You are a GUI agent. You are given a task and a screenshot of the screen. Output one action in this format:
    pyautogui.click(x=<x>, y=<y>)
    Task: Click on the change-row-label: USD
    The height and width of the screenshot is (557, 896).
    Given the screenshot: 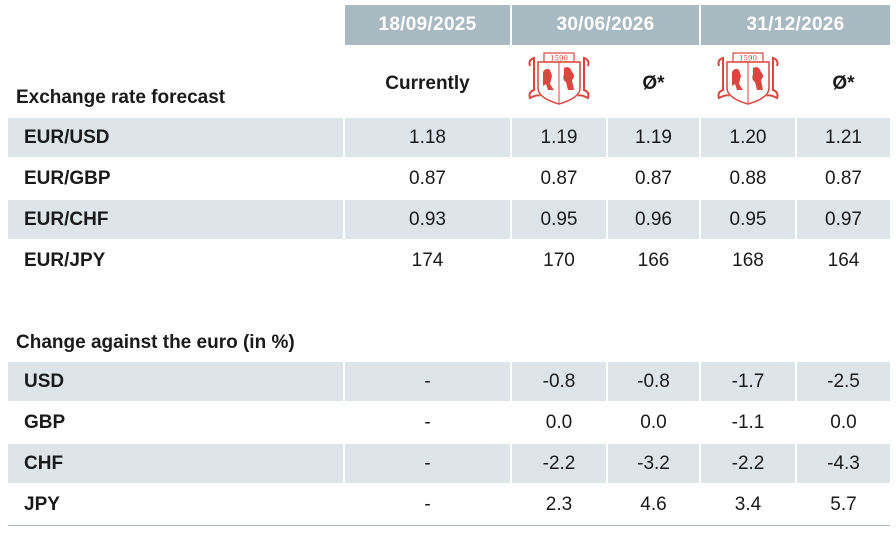 What is the action you would take?
    pyautogui.click(x=175, y=381)
    